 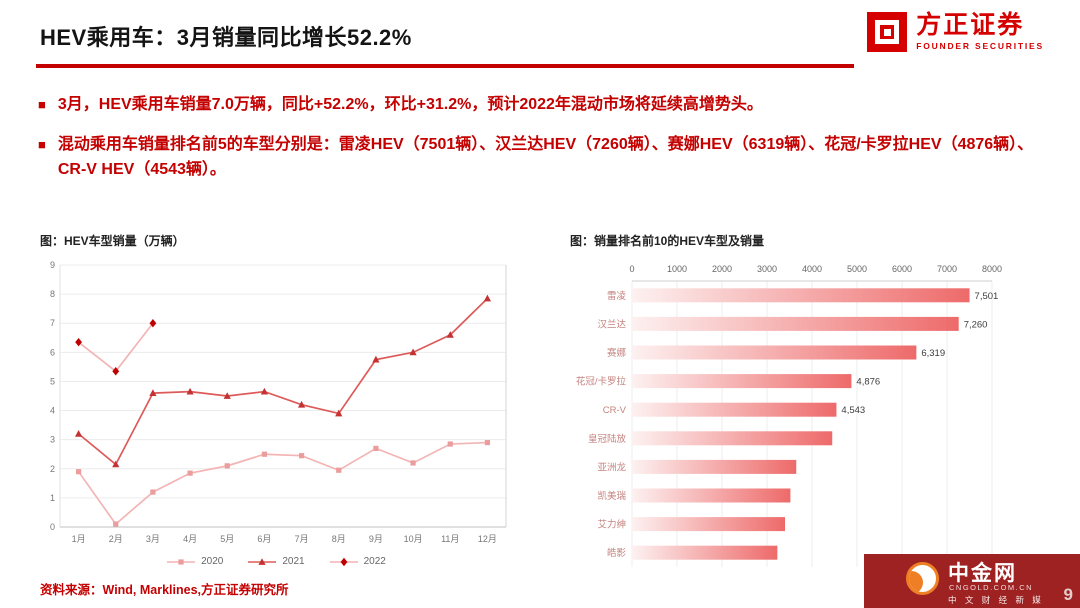 I want to click on svg-text: 花冠/卡罗拉, so click(x=601, y=382).